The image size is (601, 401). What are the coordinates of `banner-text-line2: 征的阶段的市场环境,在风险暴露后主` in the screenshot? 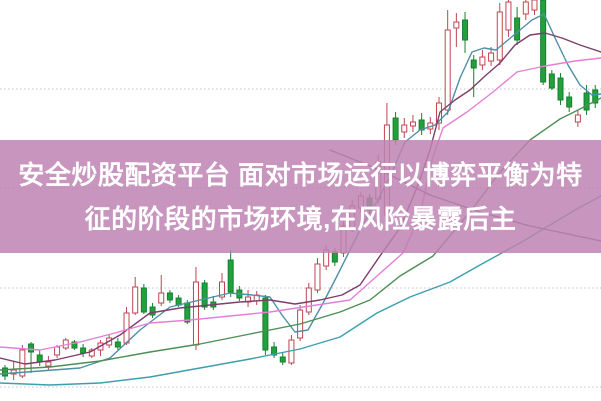 It's located at (300, 218).